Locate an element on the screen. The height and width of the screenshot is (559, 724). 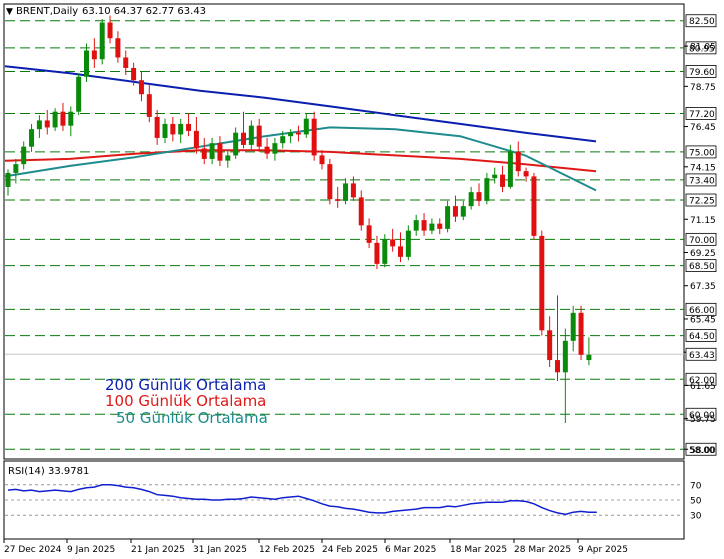
x-tick-label: 27 Dec 2024 is located at coordinates (33, 550).